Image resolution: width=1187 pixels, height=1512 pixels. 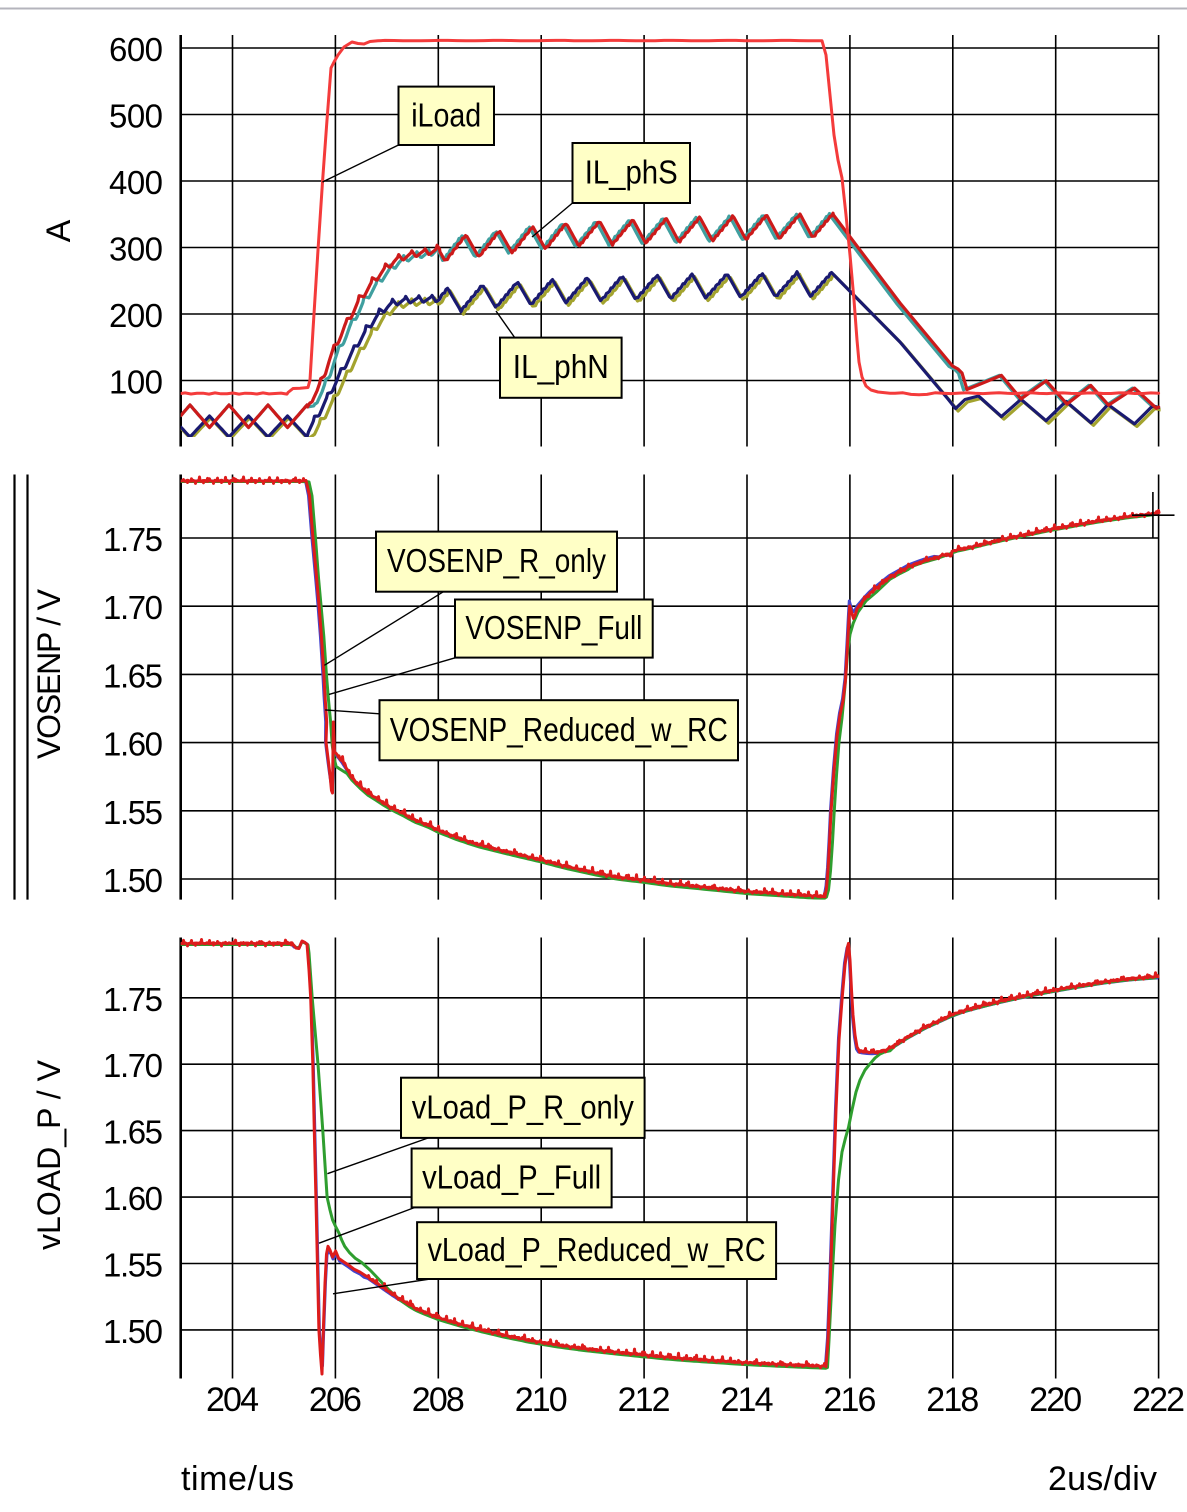 I want to click on svg-text: 2us/div, so click(x=1102, y=1479).